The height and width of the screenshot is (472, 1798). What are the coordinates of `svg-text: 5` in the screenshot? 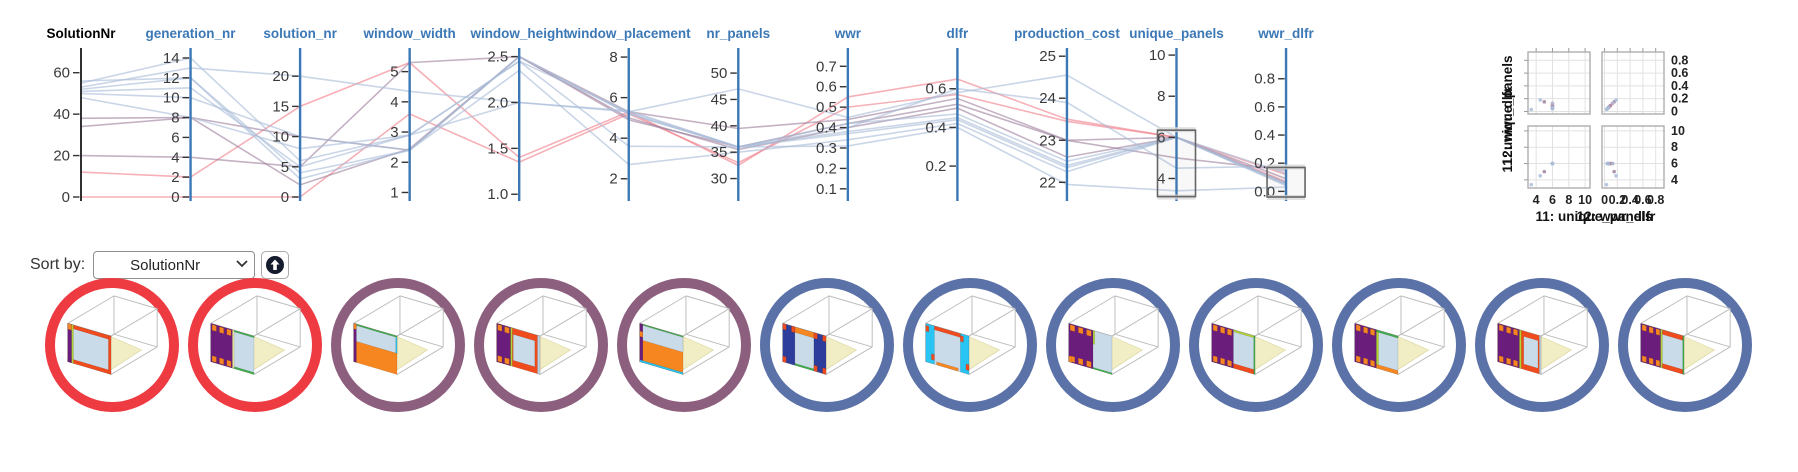 It's located at (394, 72).